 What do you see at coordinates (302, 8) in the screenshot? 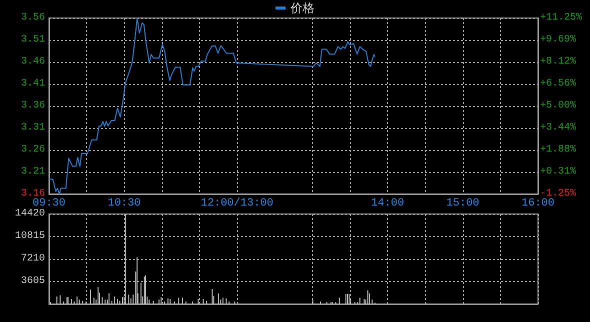
I see `legend-label: 价格` at bounding box center [302, 8].